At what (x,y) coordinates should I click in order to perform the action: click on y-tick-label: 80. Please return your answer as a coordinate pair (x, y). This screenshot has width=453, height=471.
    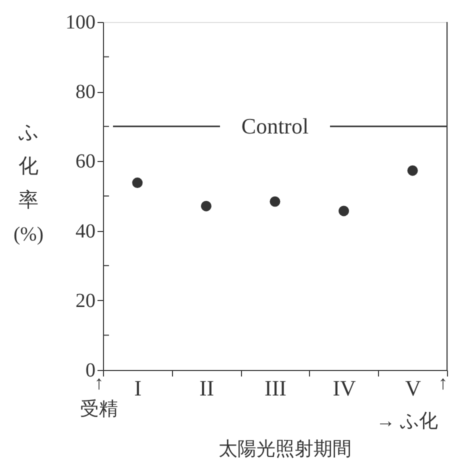
    Looking at the image, I should click on (86, 92).